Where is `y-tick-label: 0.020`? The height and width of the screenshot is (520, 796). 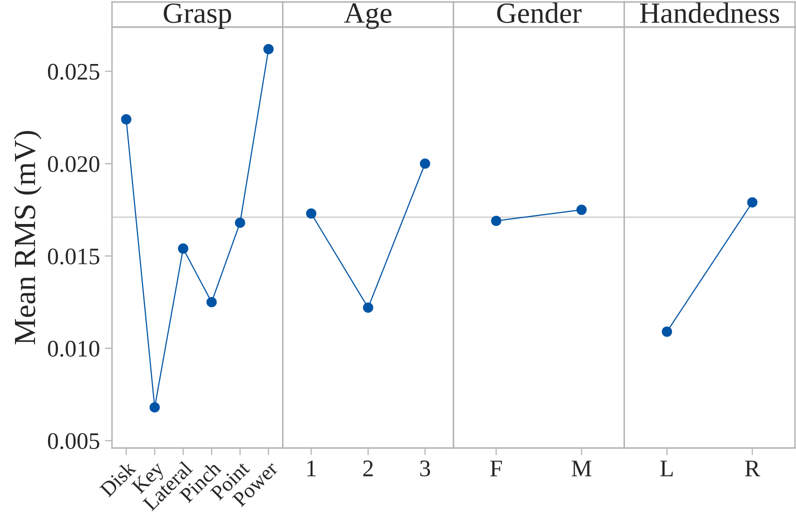 y-tick-label: 0.020 is located at coordinates (74, 164).